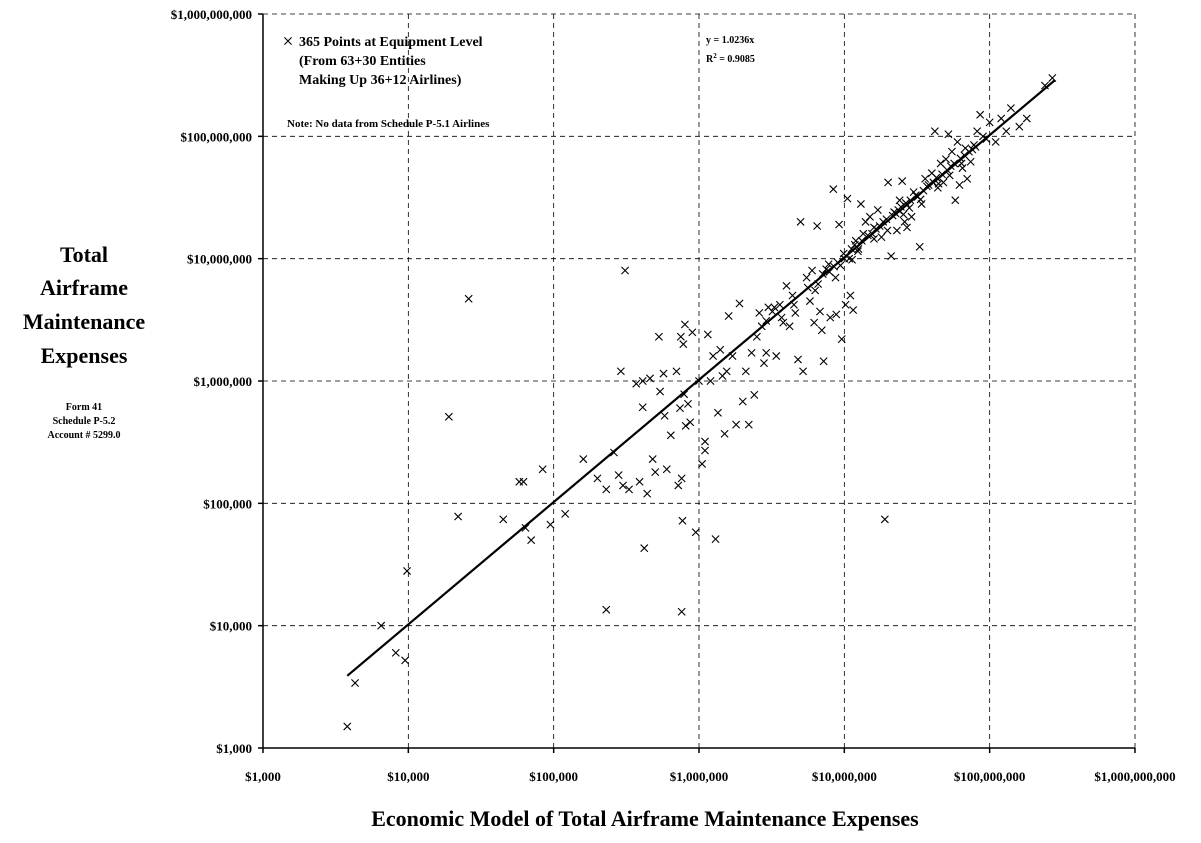 This screenshot has height=843, width=1201. Describe the element at coordinates (211, 14) in the screenshot. I see `y-tick-label: $1,000,000,000` at that location.